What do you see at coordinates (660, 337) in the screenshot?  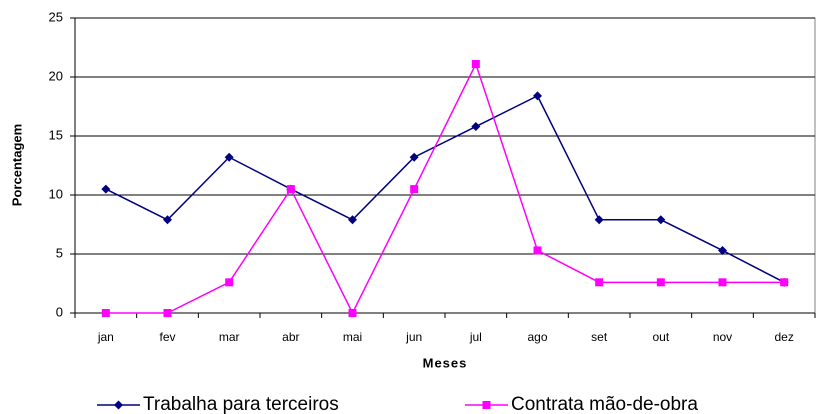 I see `x-tick-label: out` at bounding box center [660, 337].